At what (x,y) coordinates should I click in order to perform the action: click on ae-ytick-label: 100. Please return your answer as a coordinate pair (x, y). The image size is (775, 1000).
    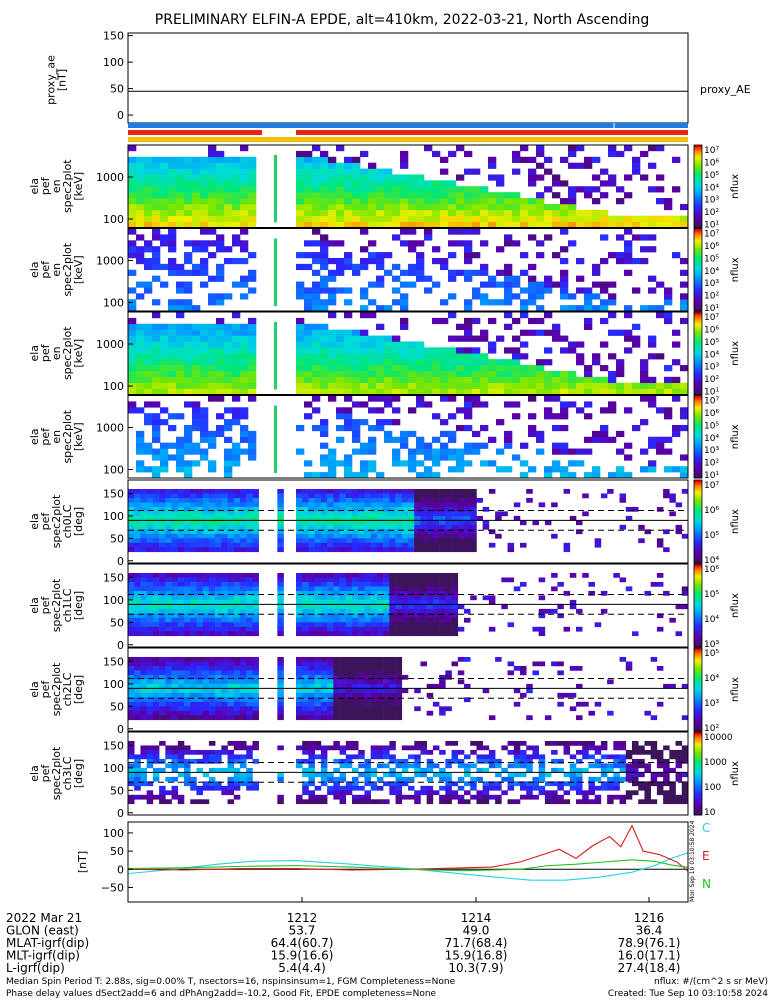
    Looking at the image, I should click on (113, 62).